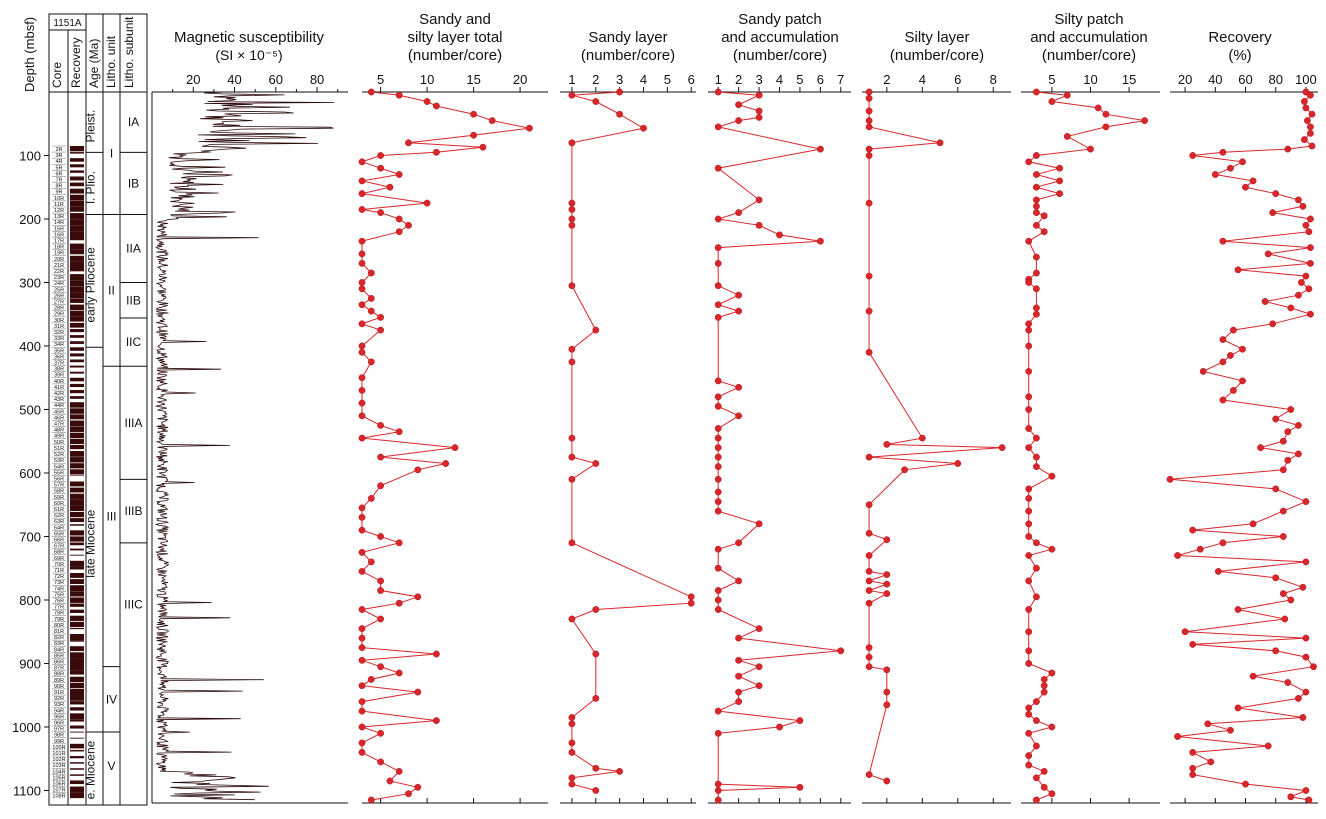 This screenshot has height=819, width=1326. Describe the element at coordinates (59, 620) in the screenshot. I see `core-id: 79R` at that location.